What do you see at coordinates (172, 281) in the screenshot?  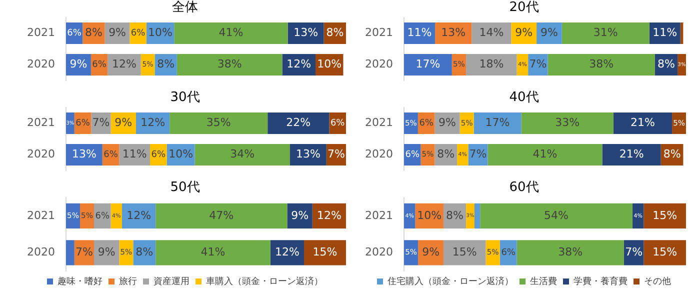 I see `legend-label: 資産運用` at bounding box center [172, 281].